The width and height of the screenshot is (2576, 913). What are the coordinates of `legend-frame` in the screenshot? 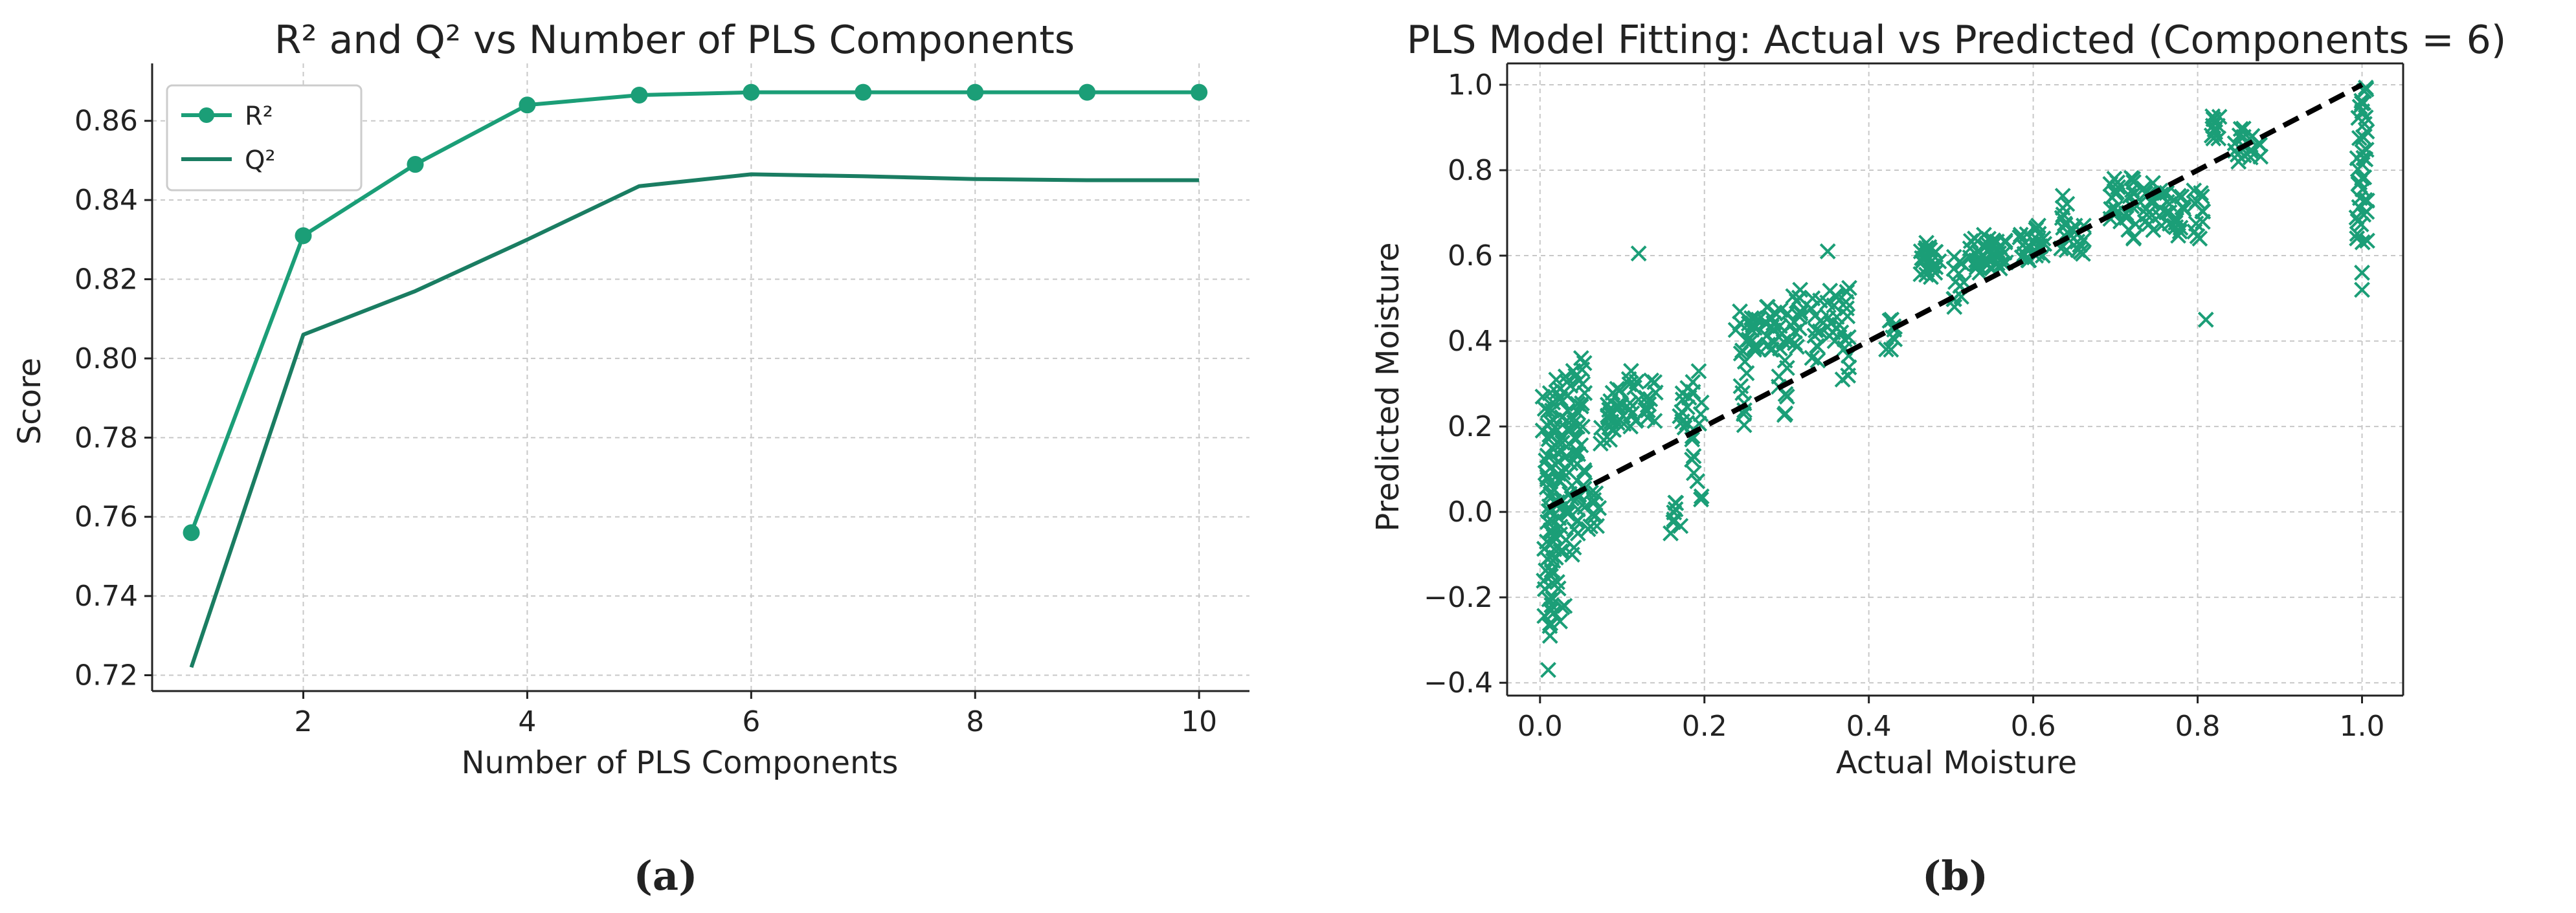 It's located at (264, 138).